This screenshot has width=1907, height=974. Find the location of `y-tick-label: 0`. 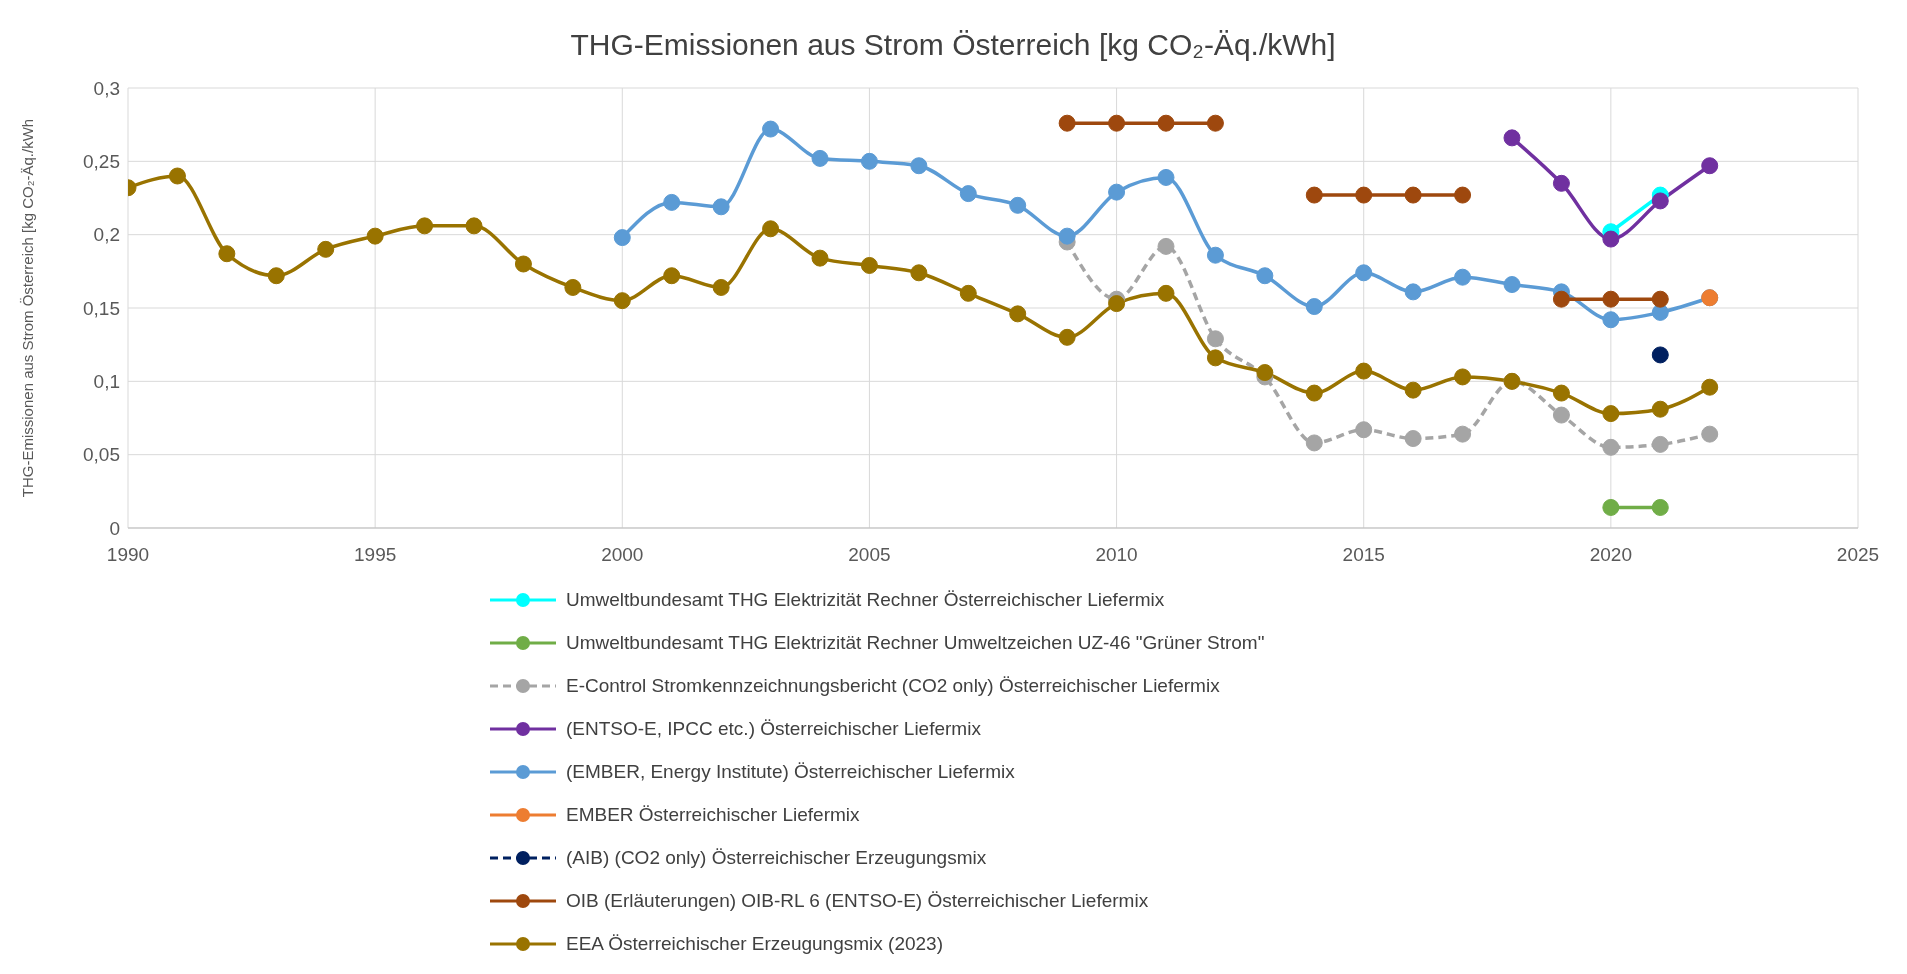

y-tick-label: 0 is located at coordinates (114, 528).